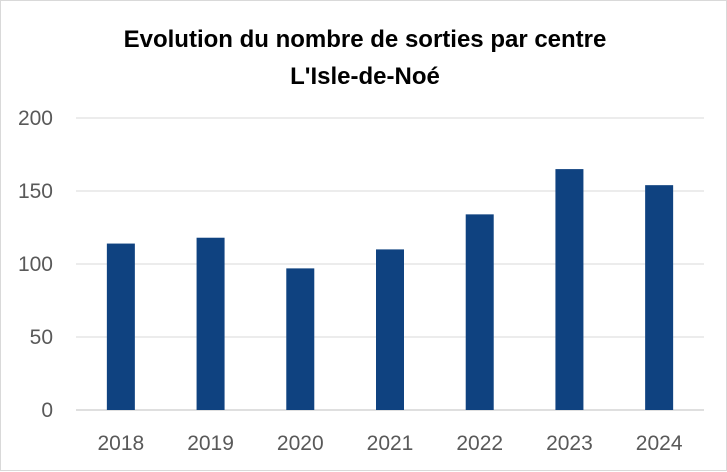 This screenshot has width=727, height=472. Describe the element at coordinates (35, 191) in the screenshot. I see `y-tick-label: 150` at that location.